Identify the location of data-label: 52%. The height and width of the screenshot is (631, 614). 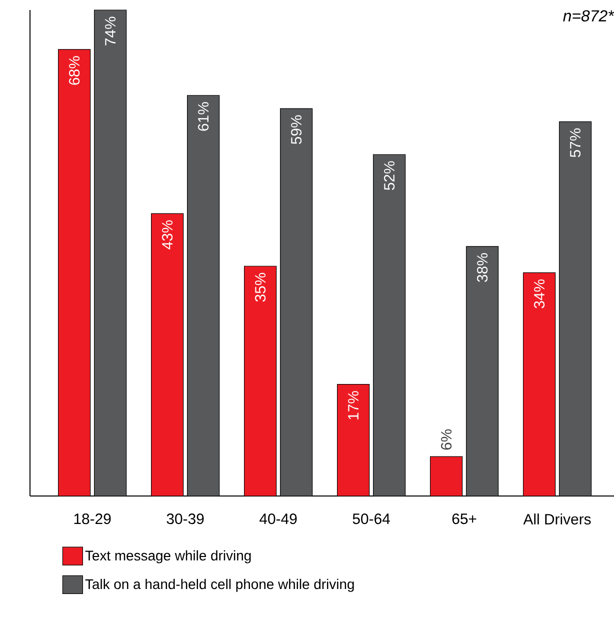
(389, 175).